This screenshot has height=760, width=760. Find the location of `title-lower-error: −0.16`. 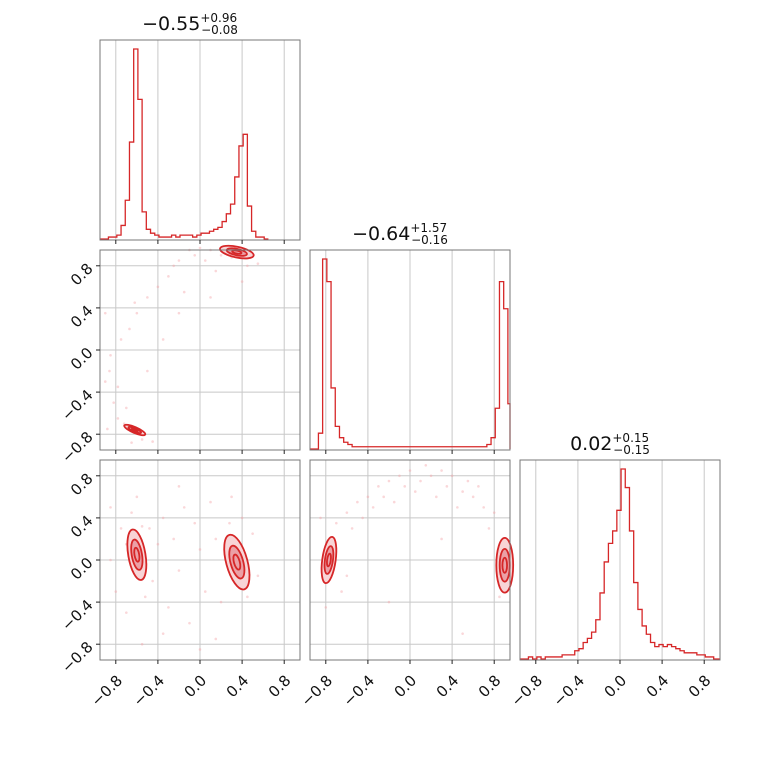

title-lower-error: −0.16 is located at coordinates (429, 240).